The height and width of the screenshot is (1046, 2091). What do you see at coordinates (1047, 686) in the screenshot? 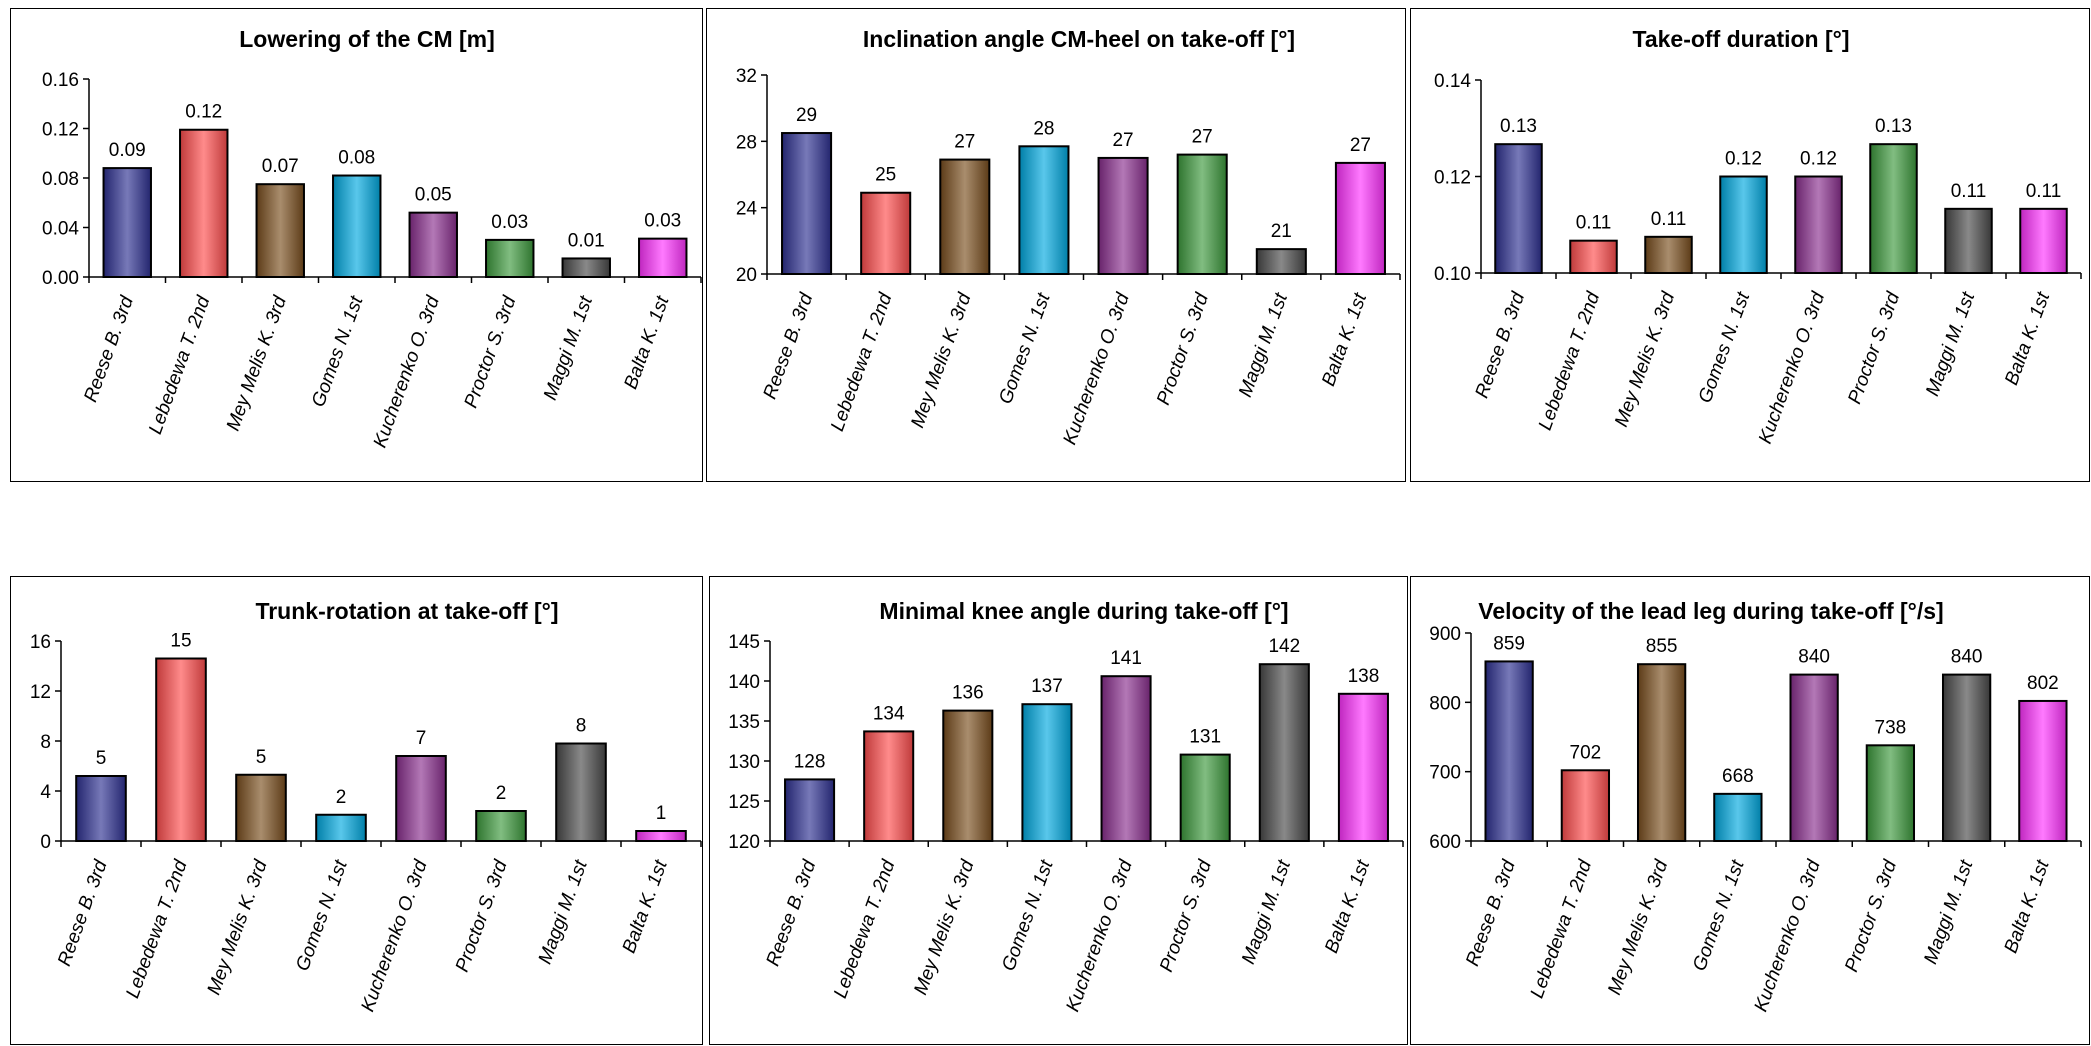
I see `data-label: 137` at bounding box center [1047, 686].